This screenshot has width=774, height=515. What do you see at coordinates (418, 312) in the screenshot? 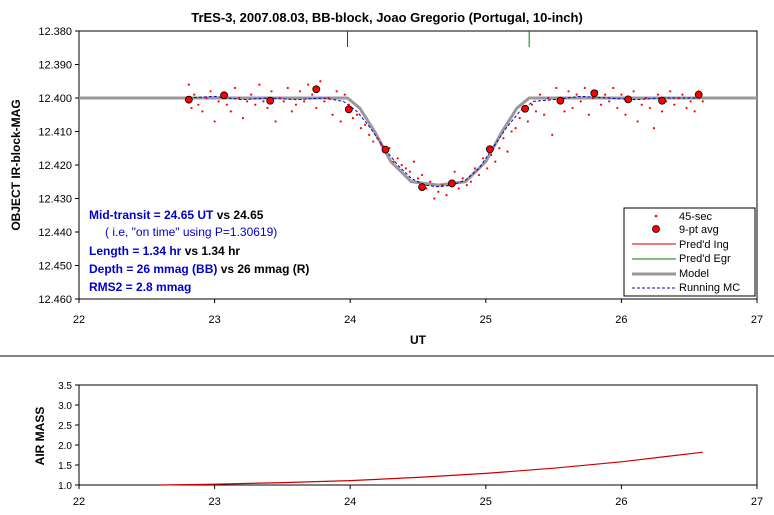
I see `x-ticks: 22 23 24 25 26 27` at bounding box center [418, 312].